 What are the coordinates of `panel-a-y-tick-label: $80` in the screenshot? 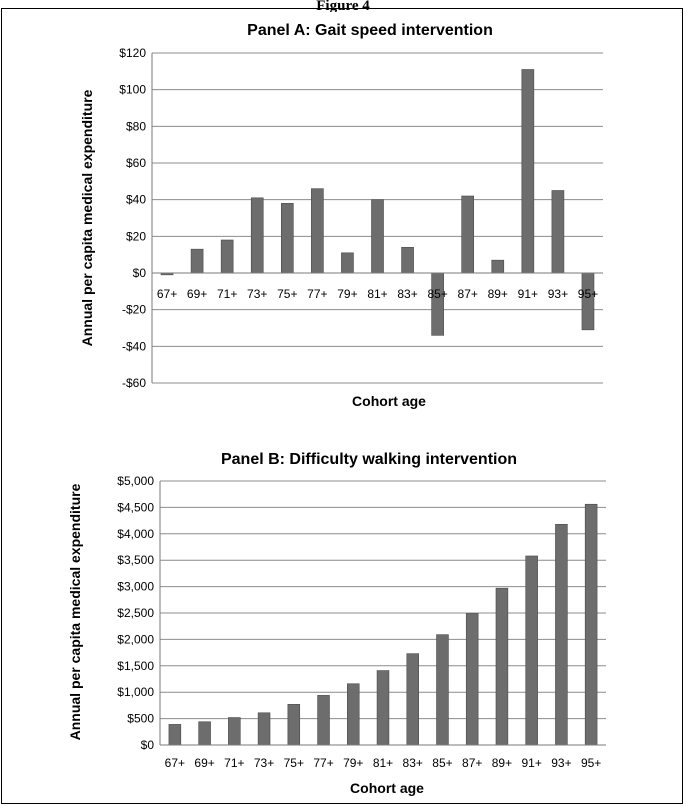 It's located at (136, 126).